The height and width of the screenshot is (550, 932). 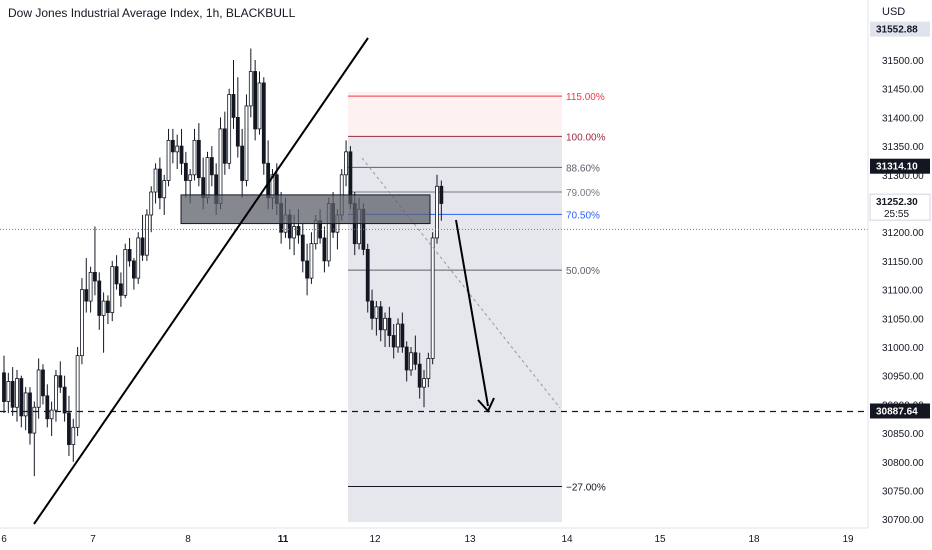 I want to click on price-tick-label: 31450.00, so click(x=903, y=90).